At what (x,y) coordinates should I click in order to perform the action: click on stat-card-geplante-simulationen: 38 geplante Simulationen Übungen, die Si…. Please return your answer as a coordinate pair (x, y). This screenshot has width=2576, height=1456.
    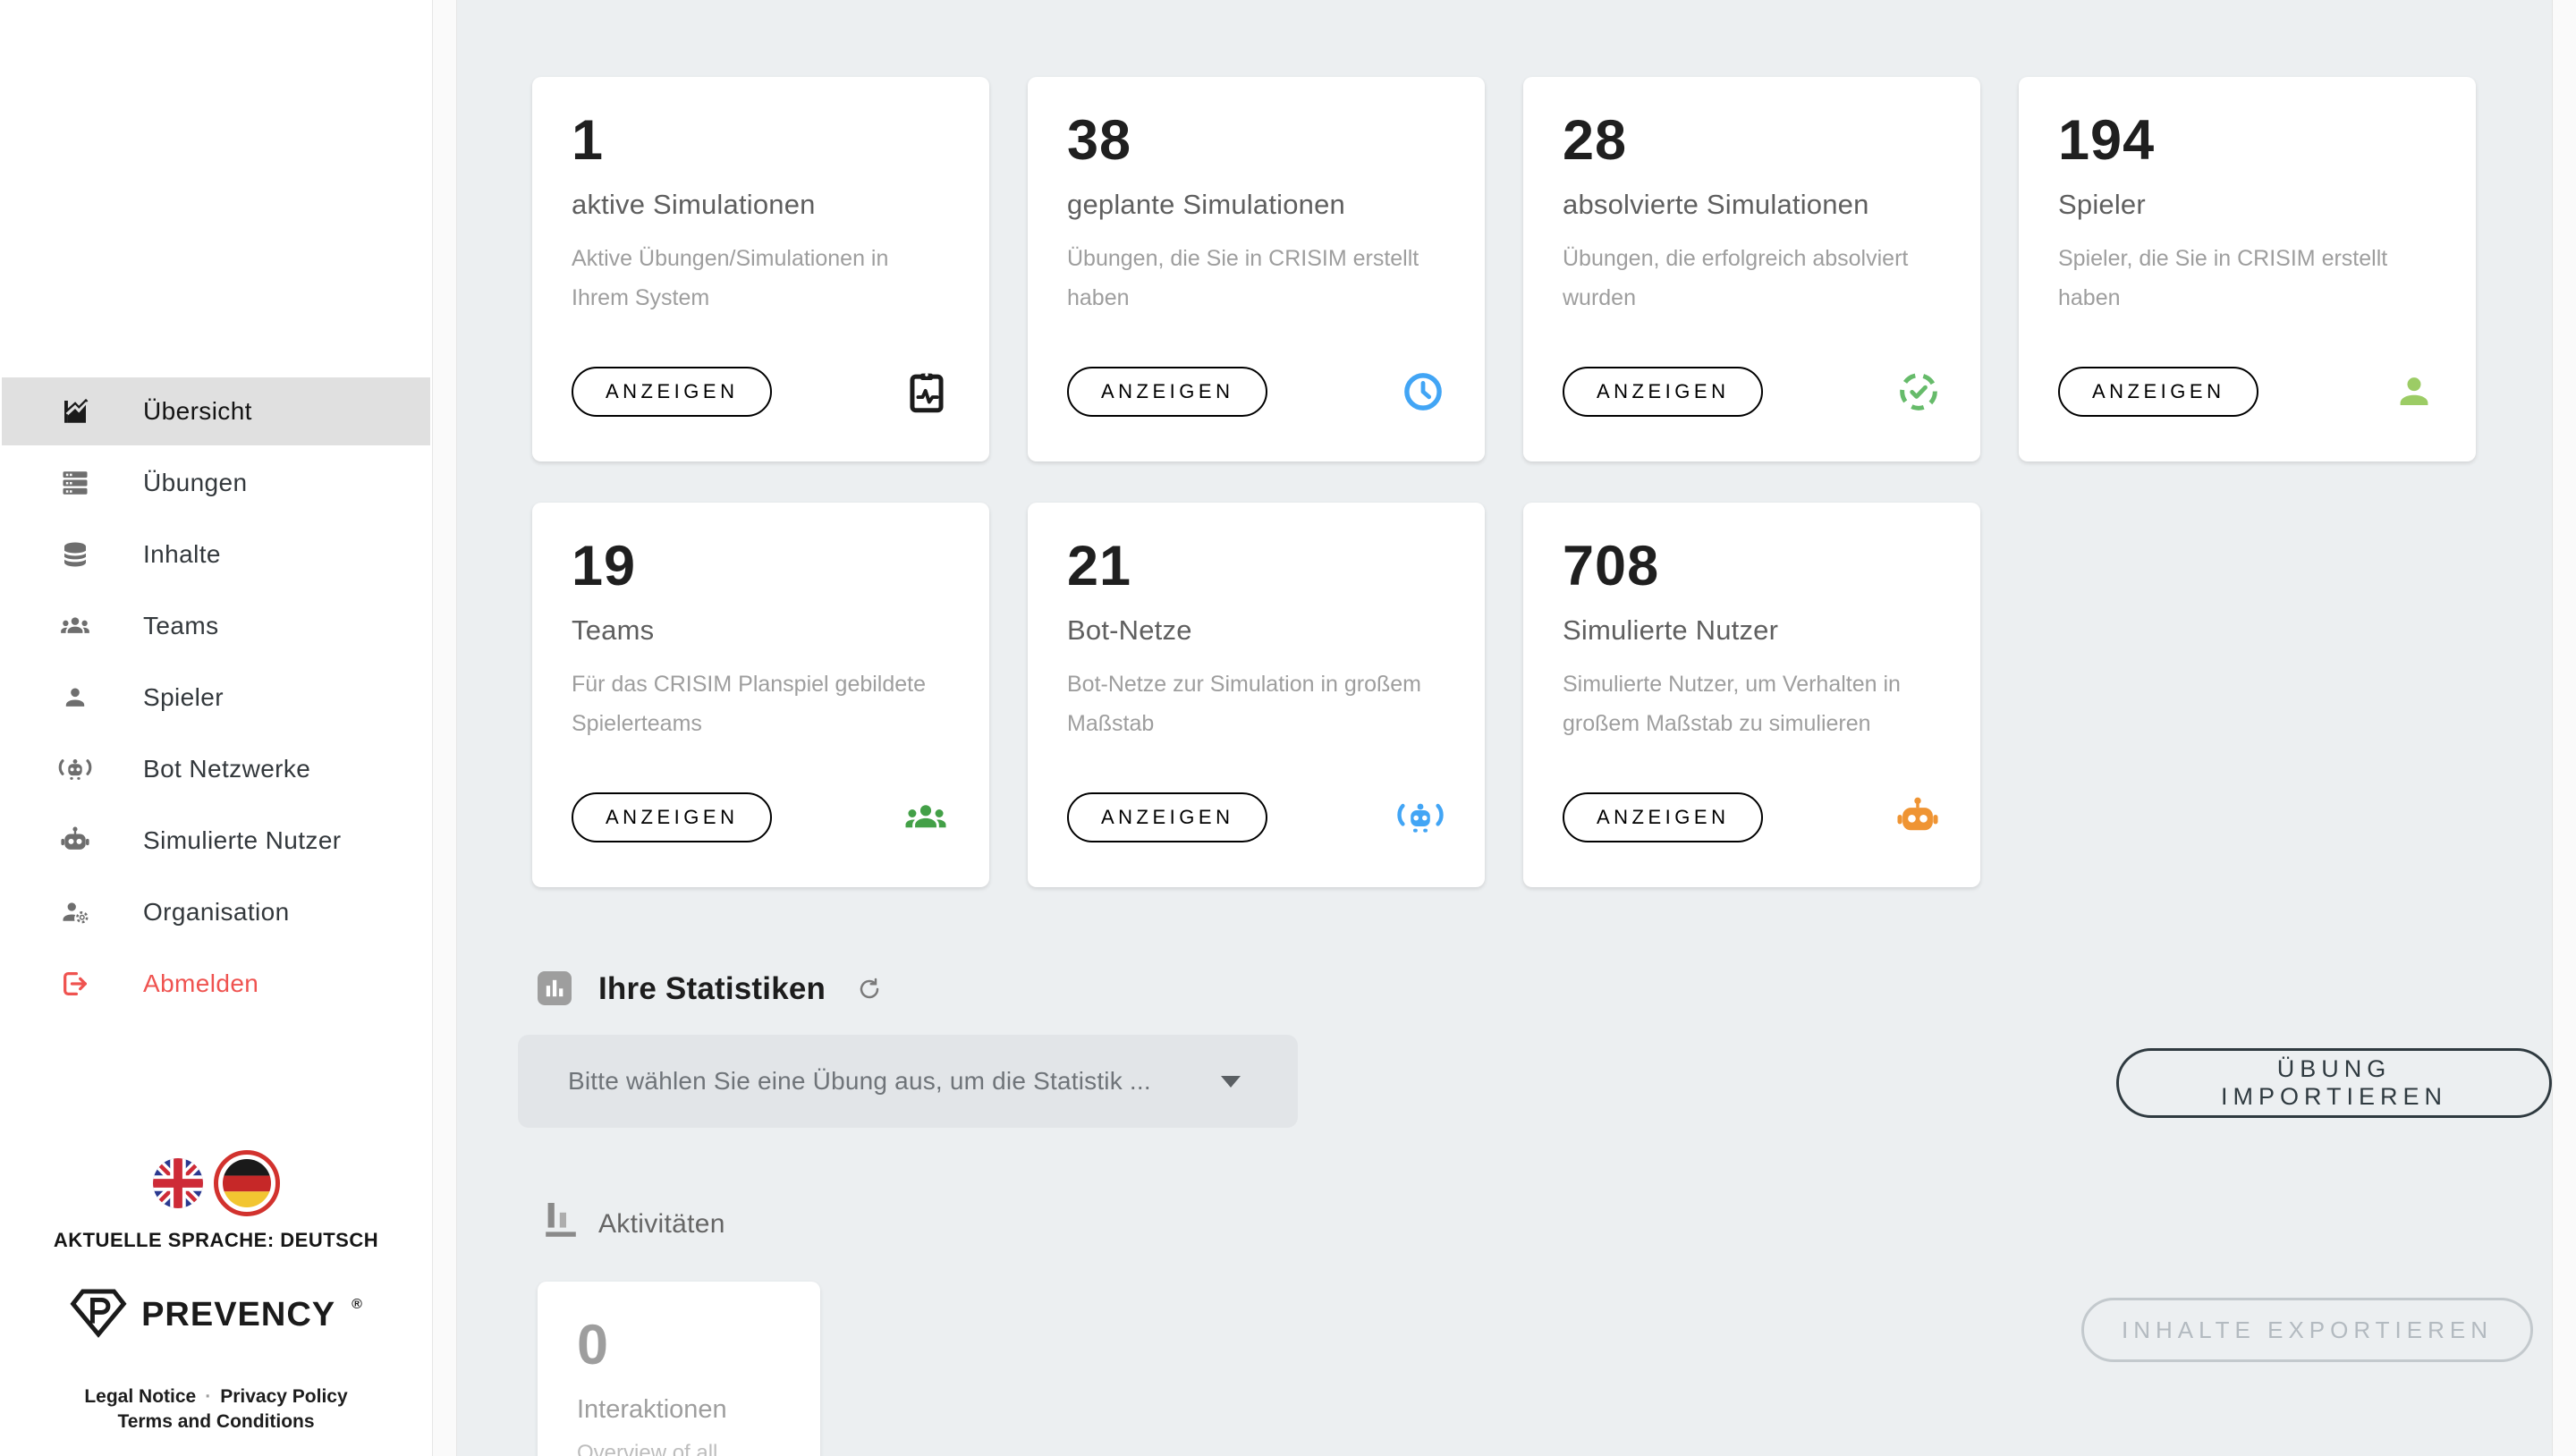
    Looking at the image, I should click on (1256, 269).